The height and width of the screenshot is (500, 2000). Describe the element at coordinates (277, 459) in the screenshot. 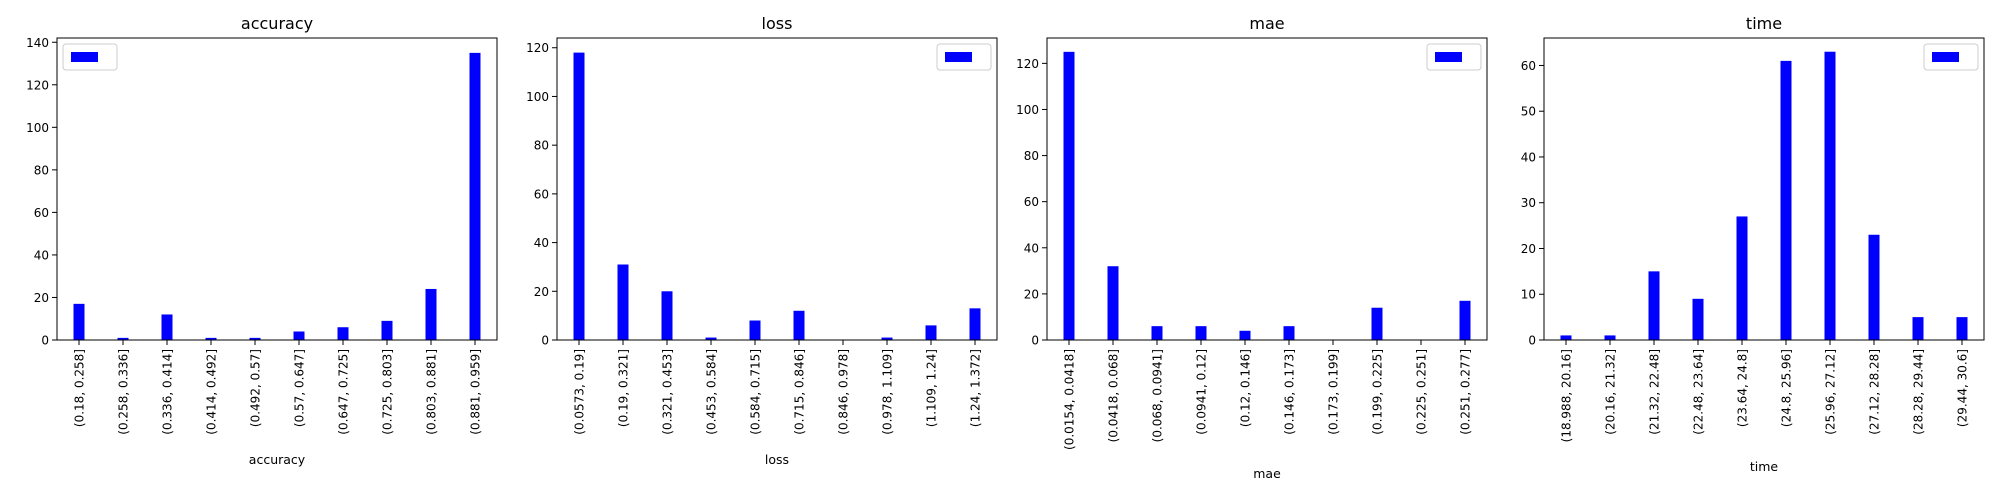

I see `x-axis-label-accuracy: accuracy` at that location.